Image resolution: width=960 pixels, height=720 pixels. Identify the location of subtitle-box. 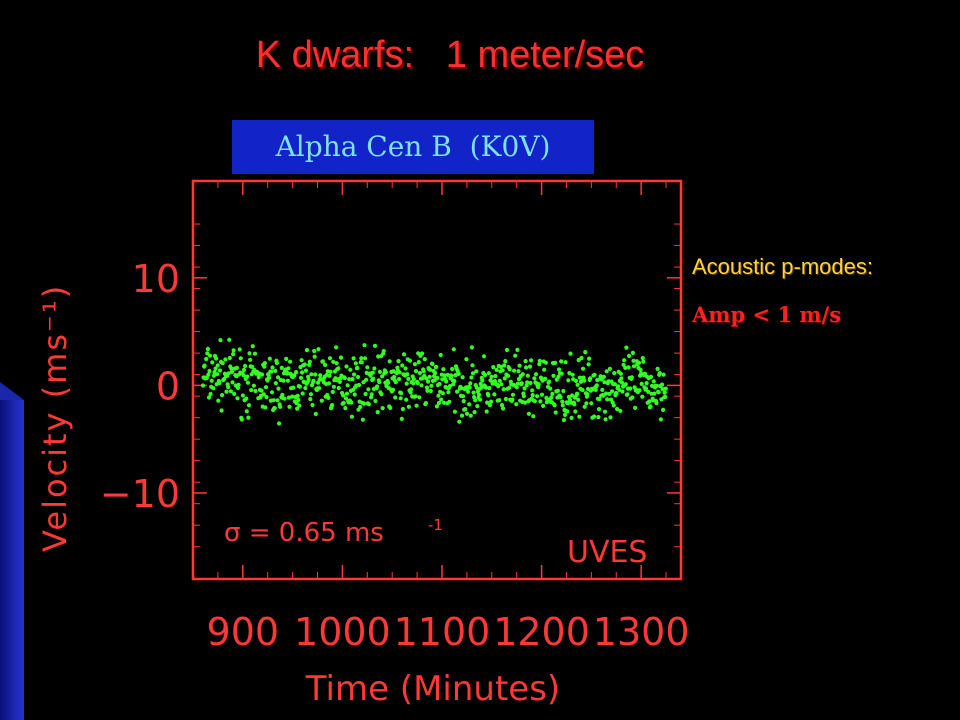
(413, 147).